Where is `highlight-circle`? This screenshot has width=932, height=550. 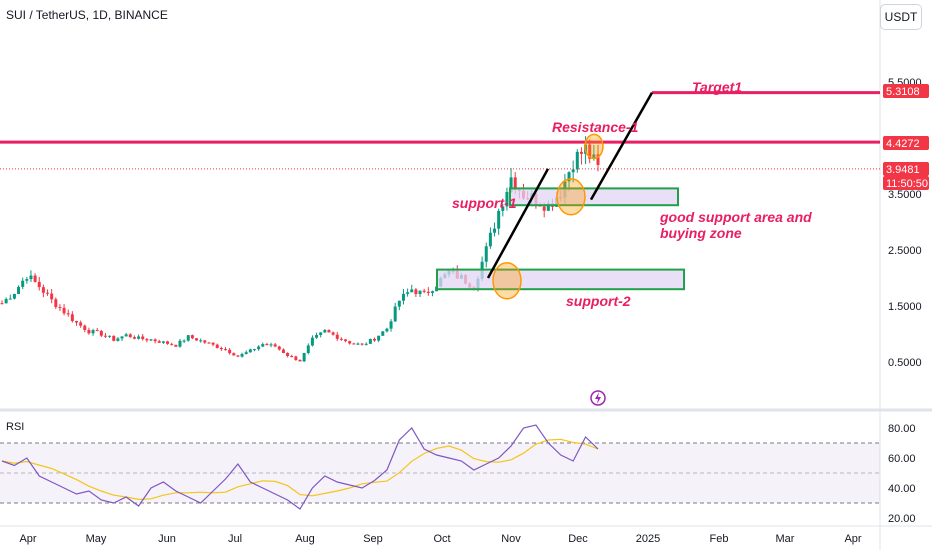 highlight-circle is located at coordinates (594, 146).